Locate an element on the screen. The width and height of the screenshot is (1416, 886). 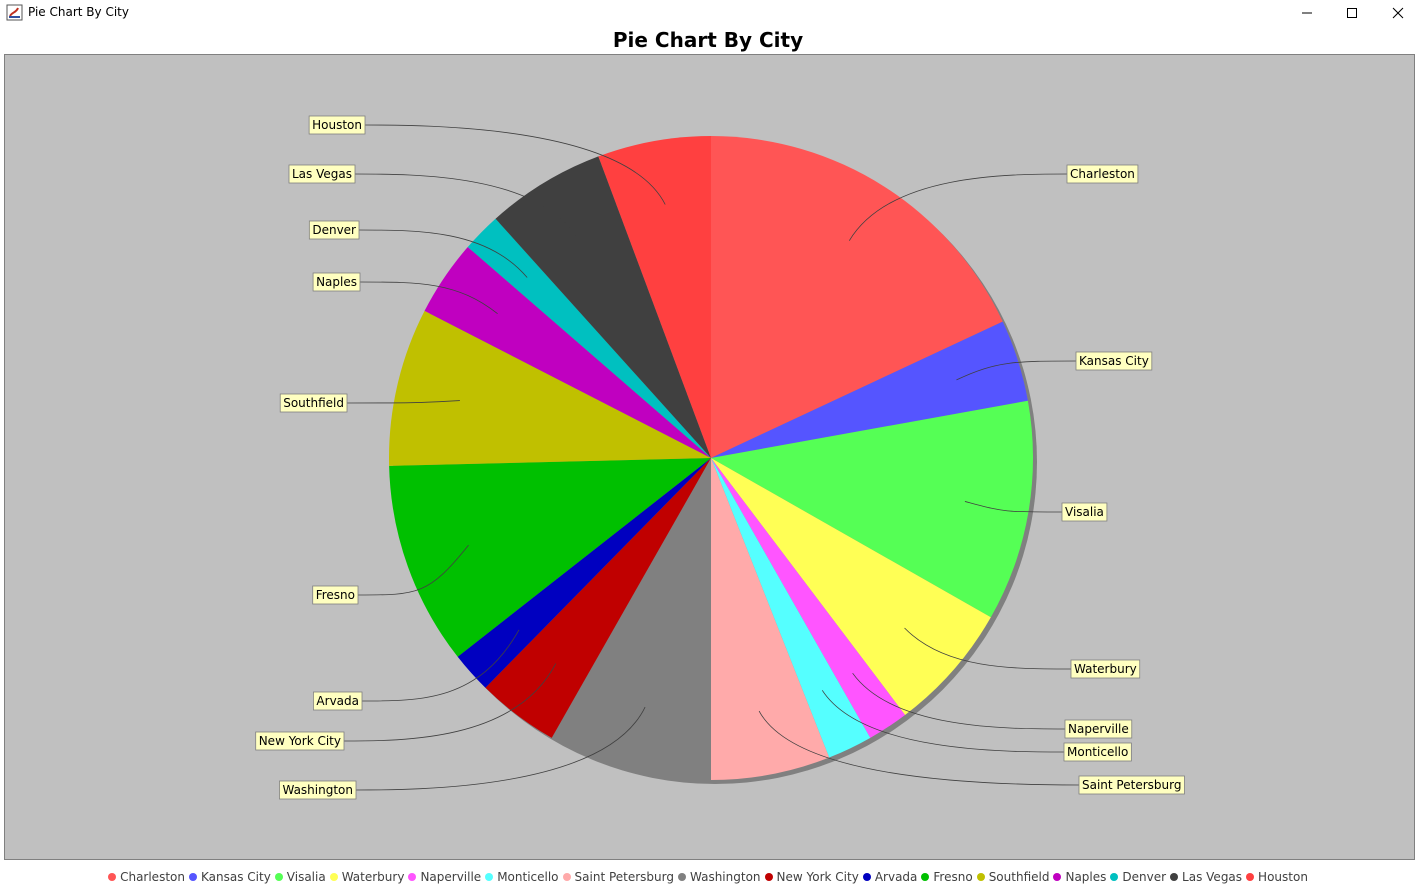
minimize-icon is located at coordinates (1307, 13).